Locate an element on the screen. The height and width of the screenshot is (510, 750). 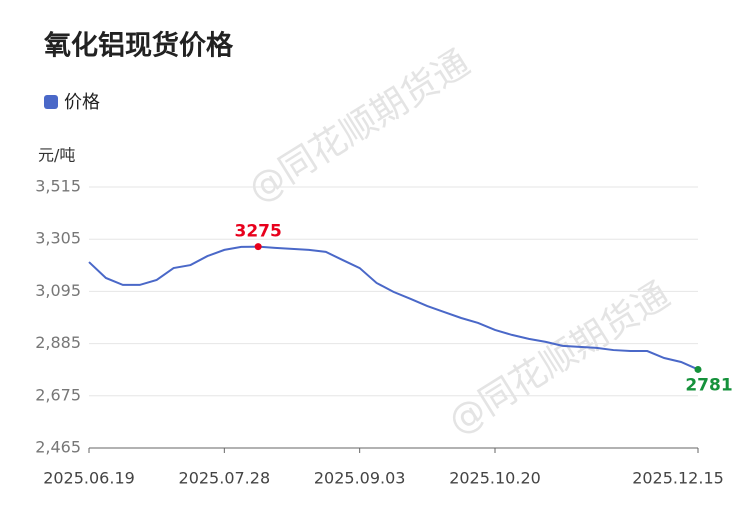
y-tick-label: 3,095 is located at coordinates (58, 290).